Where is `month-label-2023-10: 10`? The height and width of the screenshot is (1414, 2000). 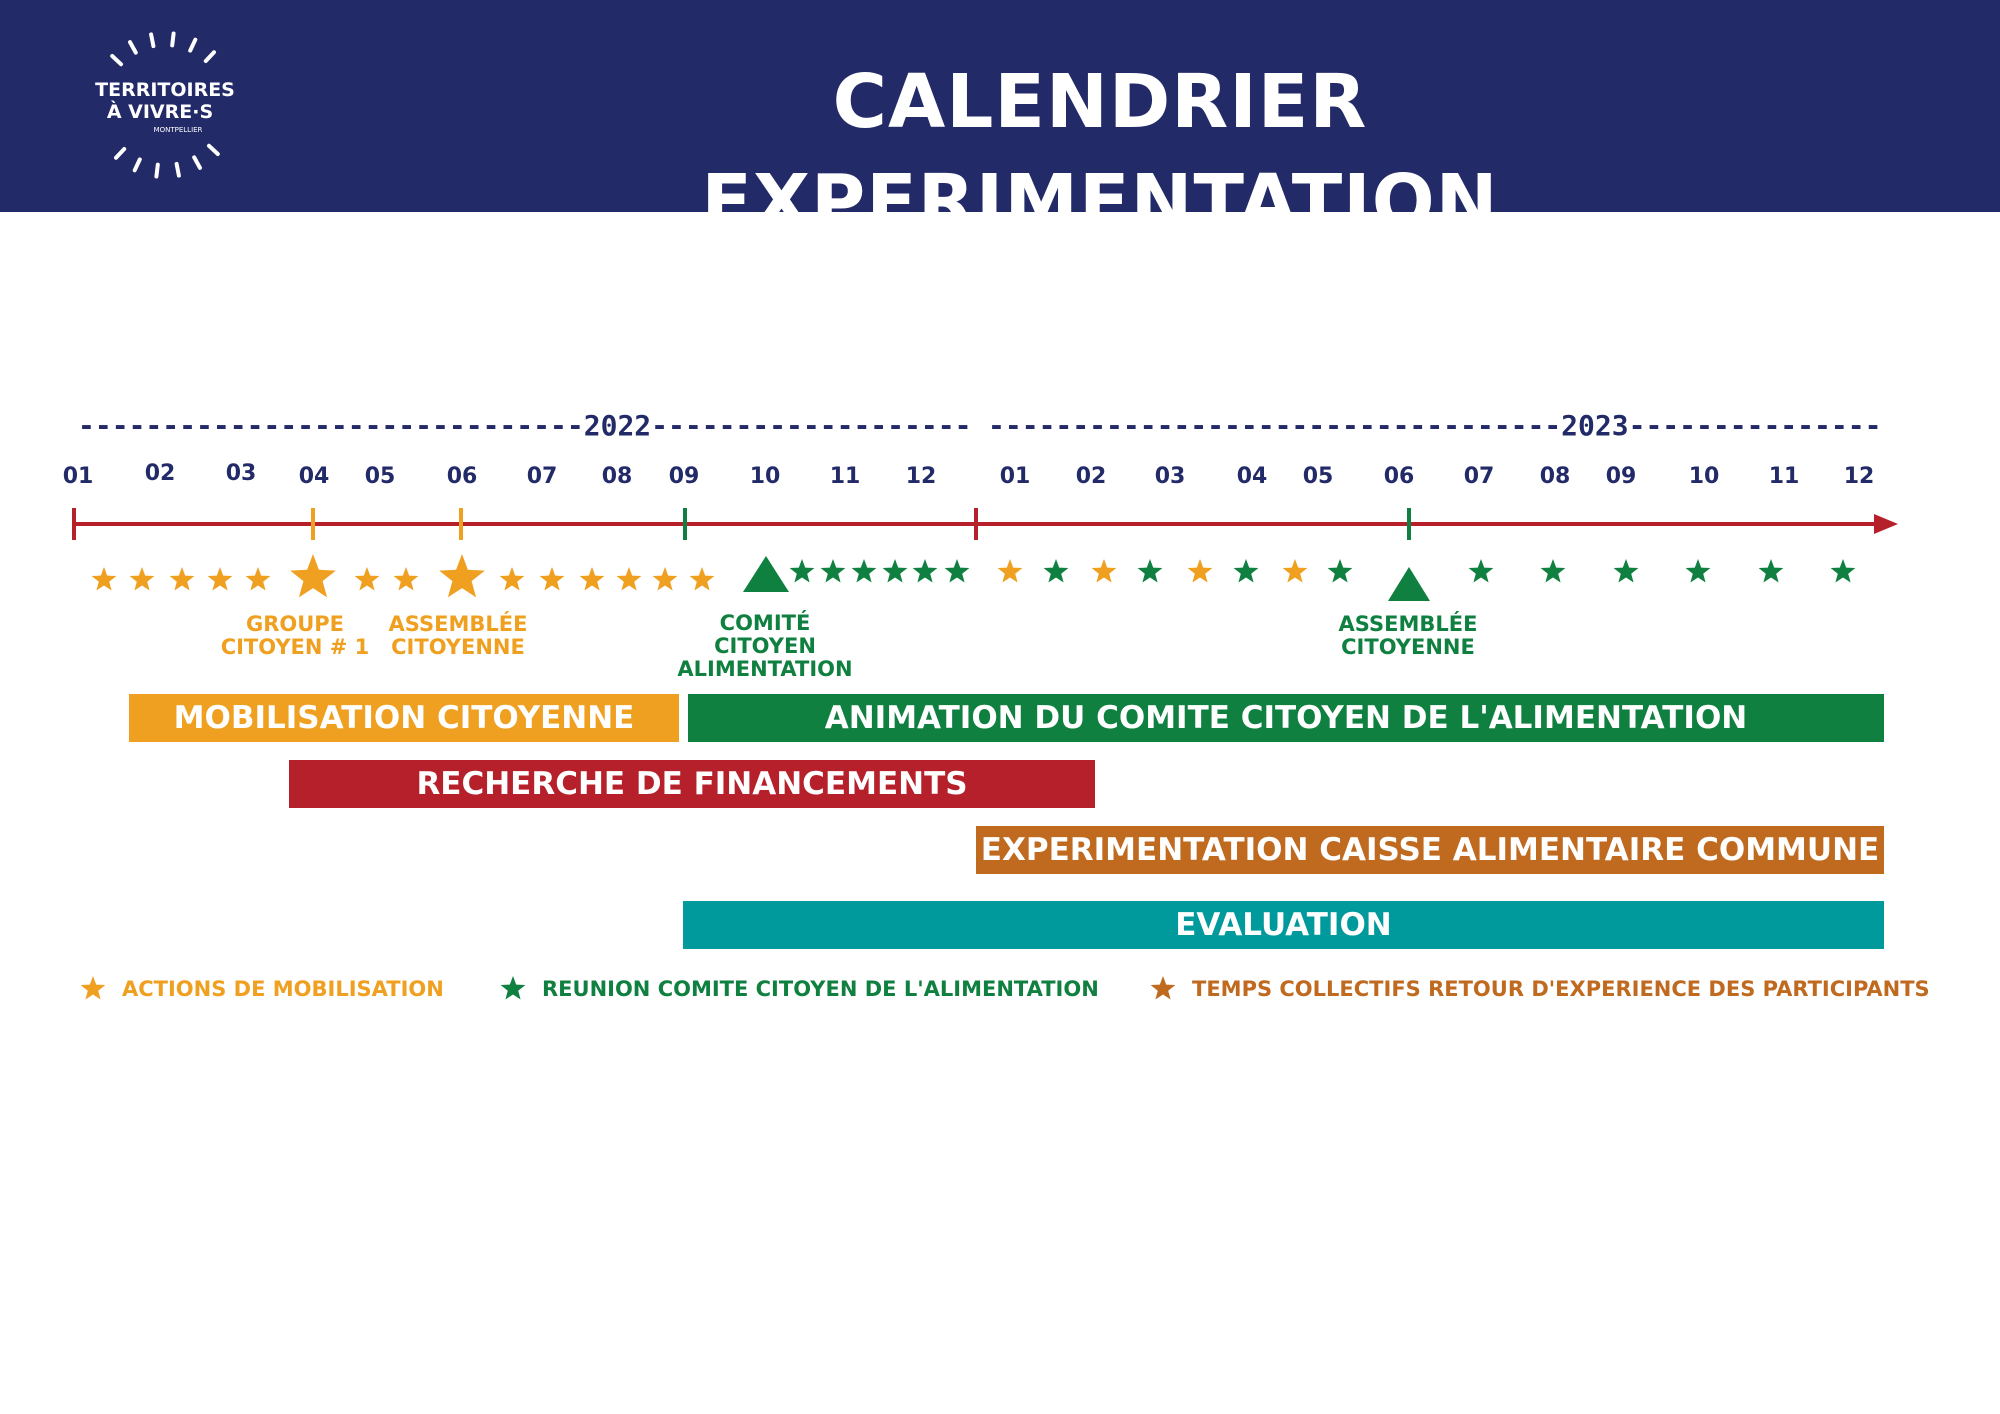
month-label-2023-10: 10 is located at coordinates (1704, 476).